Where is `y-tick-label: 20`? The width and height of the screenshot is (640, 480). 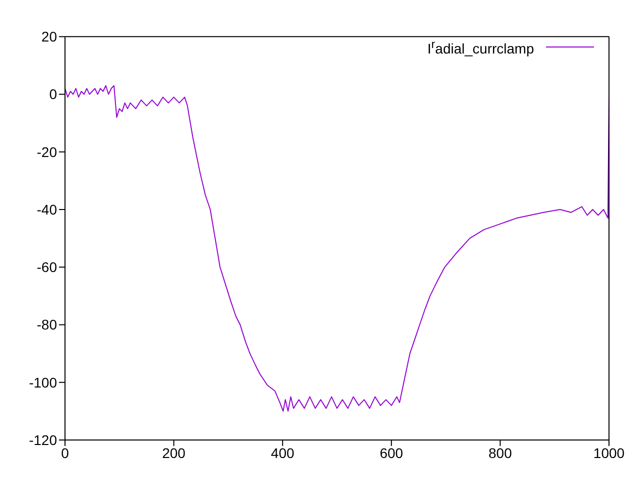 y-tick-label: 20 is located at coordinates (49, 36).